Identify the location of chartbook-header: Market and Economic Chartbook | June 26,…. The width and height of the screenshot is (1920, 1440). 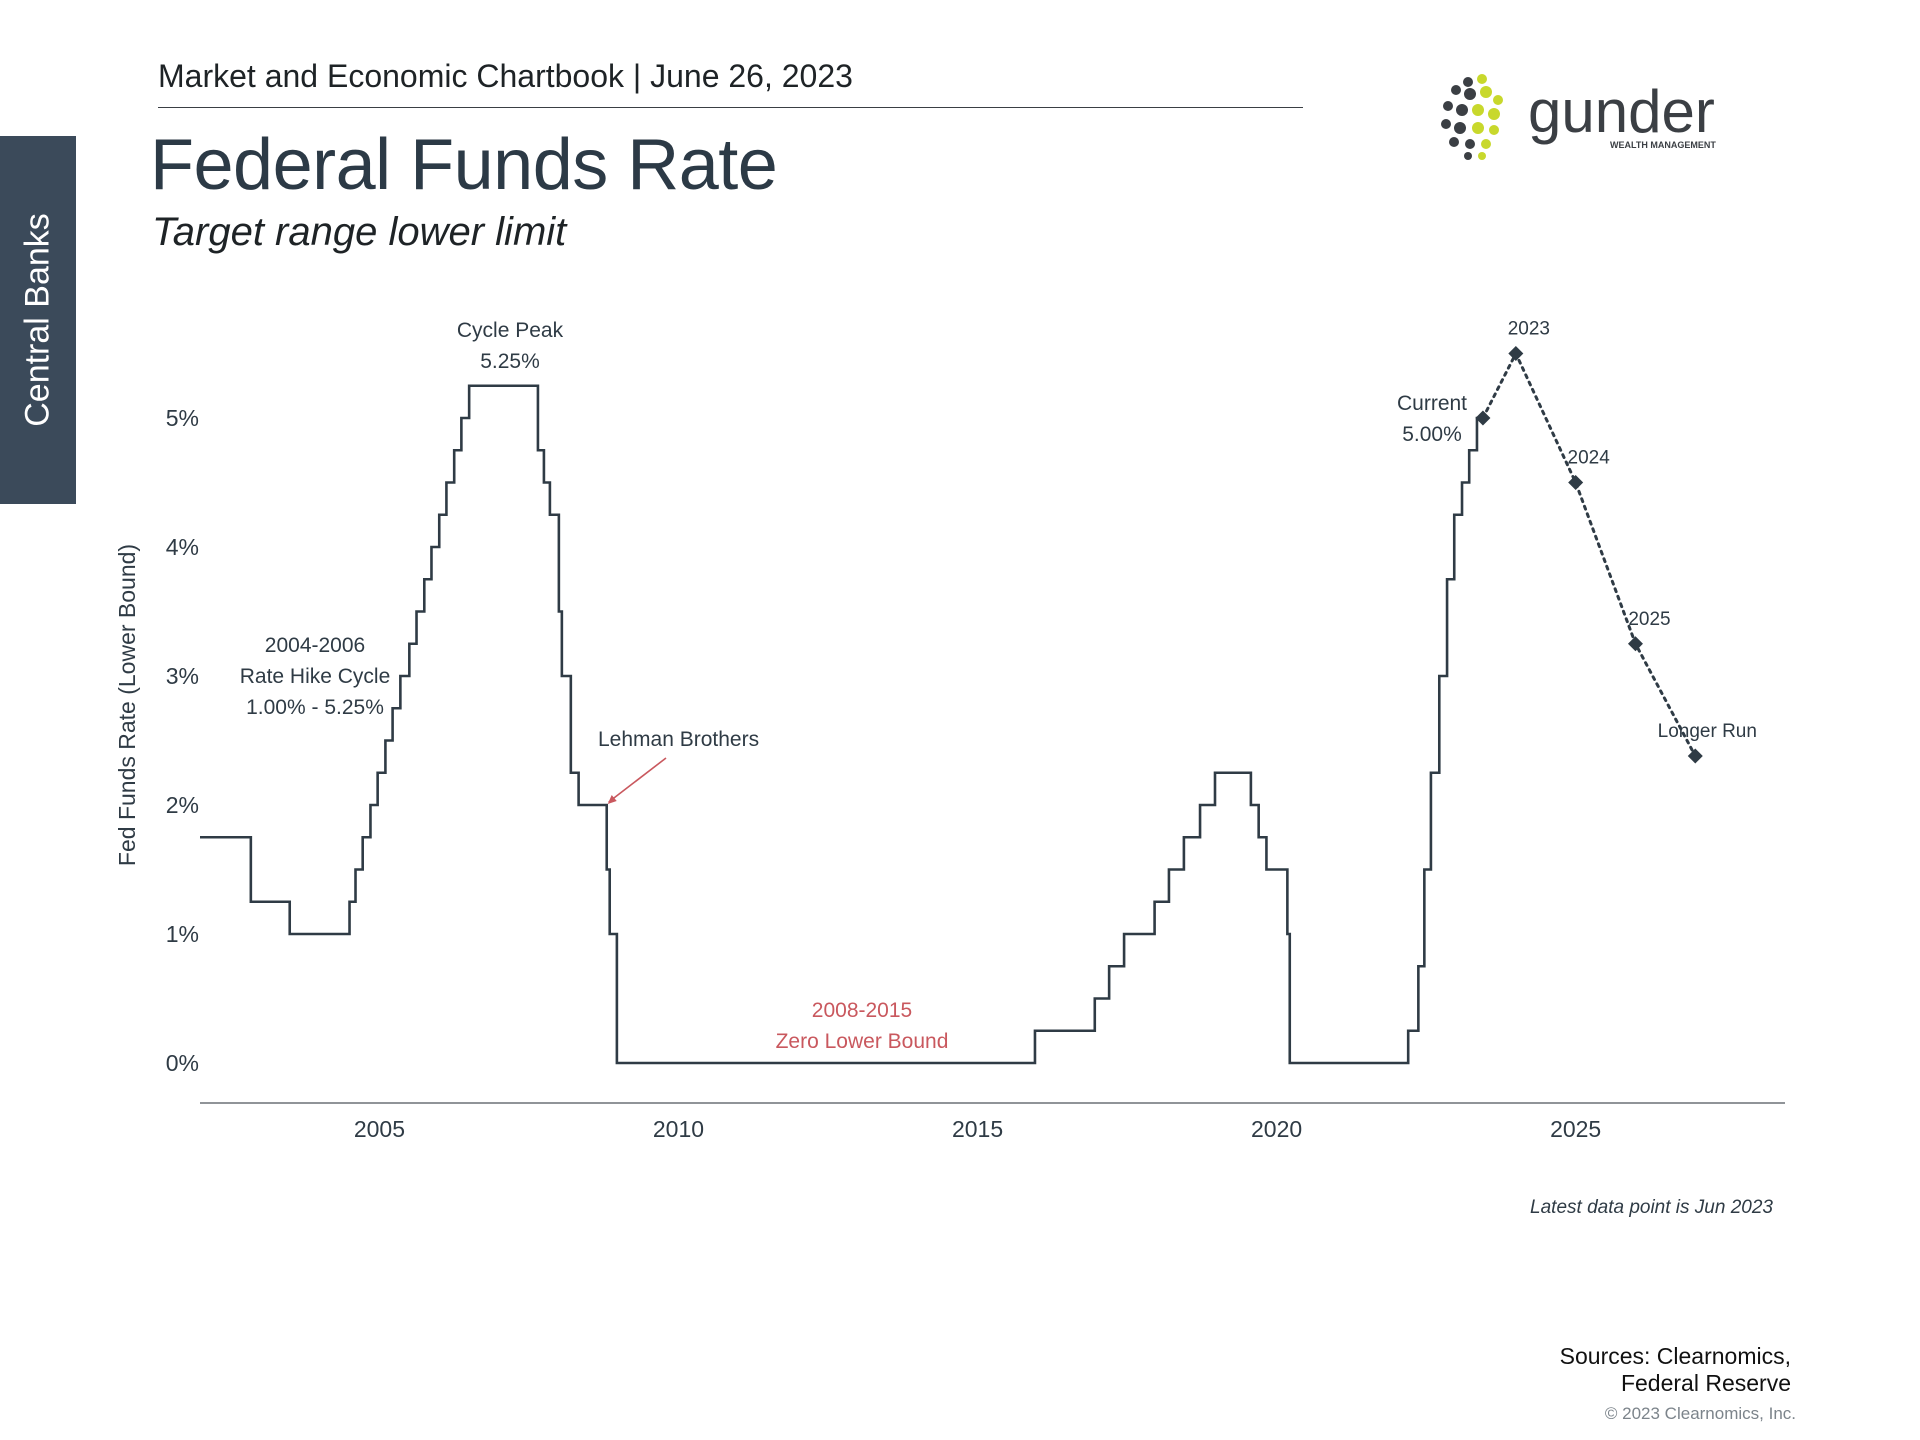
(505, 76).